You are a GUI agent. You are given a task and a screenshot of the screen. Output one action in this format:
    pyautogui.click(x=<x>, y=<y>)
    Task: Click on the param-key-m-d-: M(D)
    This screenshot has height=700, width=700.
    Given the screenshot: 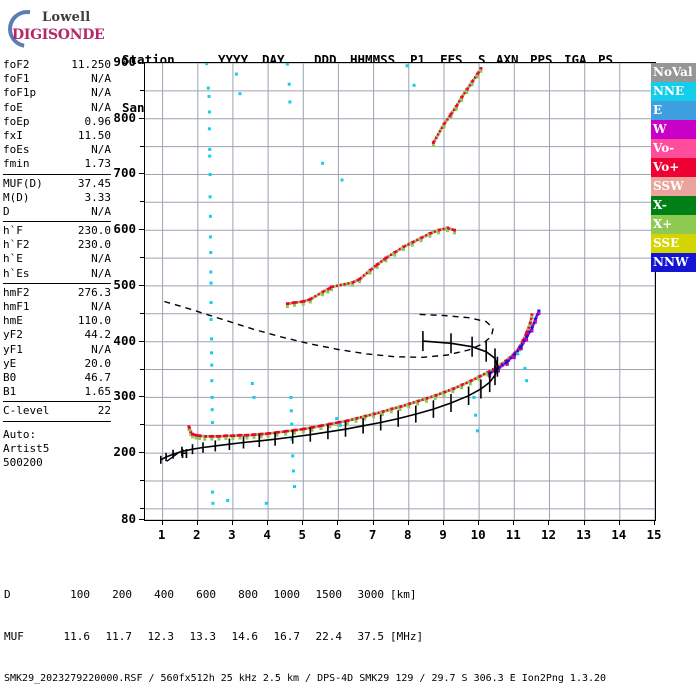 What is the action you would take?
    pyautogui.click(x=16, y=197)
    